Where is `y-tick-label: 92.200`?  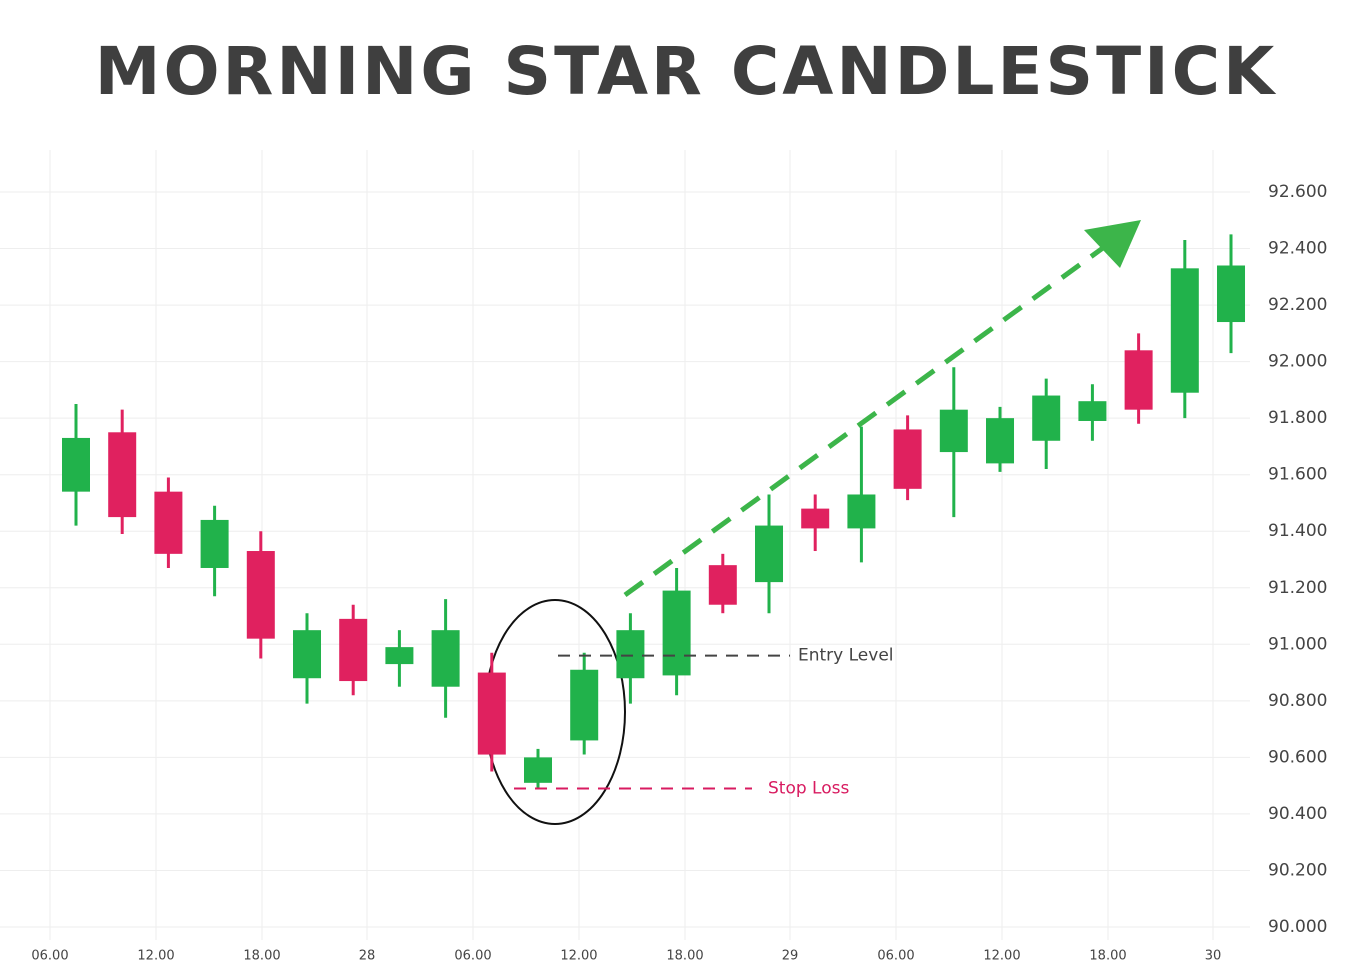
y-tick-label: 92.200 is located at coordinates (1297, 305).